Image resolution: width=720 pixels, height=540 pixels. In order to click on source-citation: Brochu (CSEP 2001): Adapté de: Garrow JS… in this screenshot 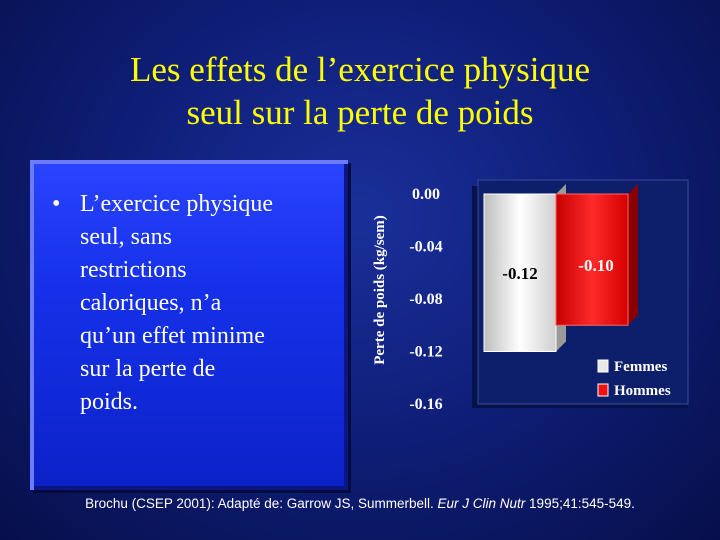, I will do `click(360, 503)`.